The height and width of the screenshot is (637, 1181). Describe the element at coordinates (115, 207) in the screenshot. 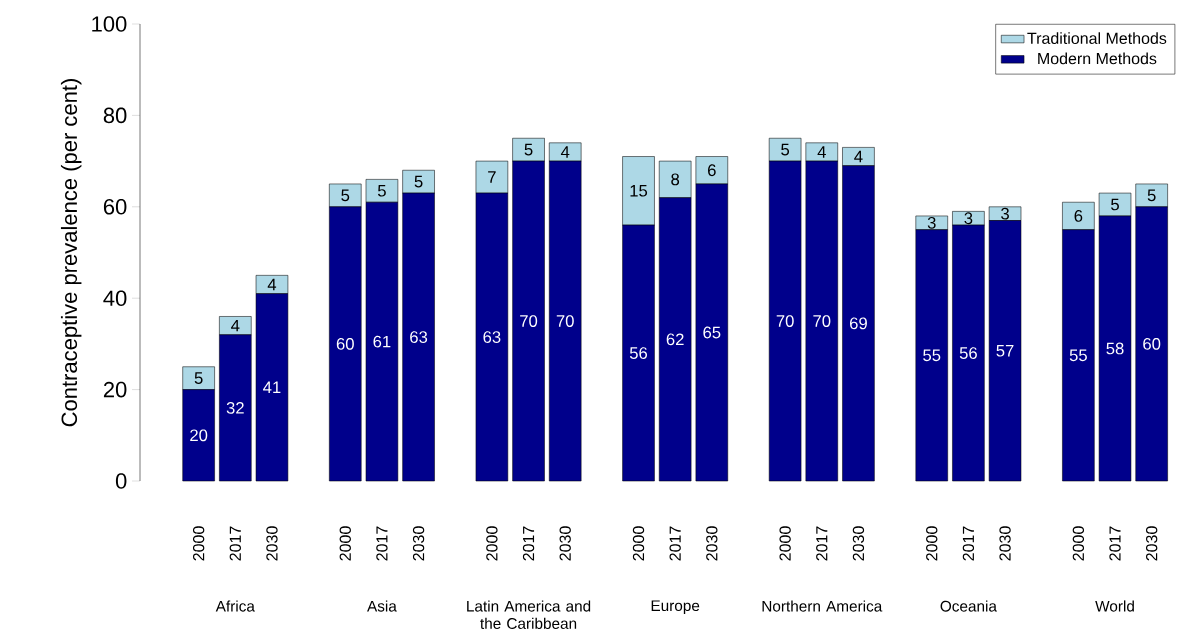

I see `y-tick-label: 60` at that location.